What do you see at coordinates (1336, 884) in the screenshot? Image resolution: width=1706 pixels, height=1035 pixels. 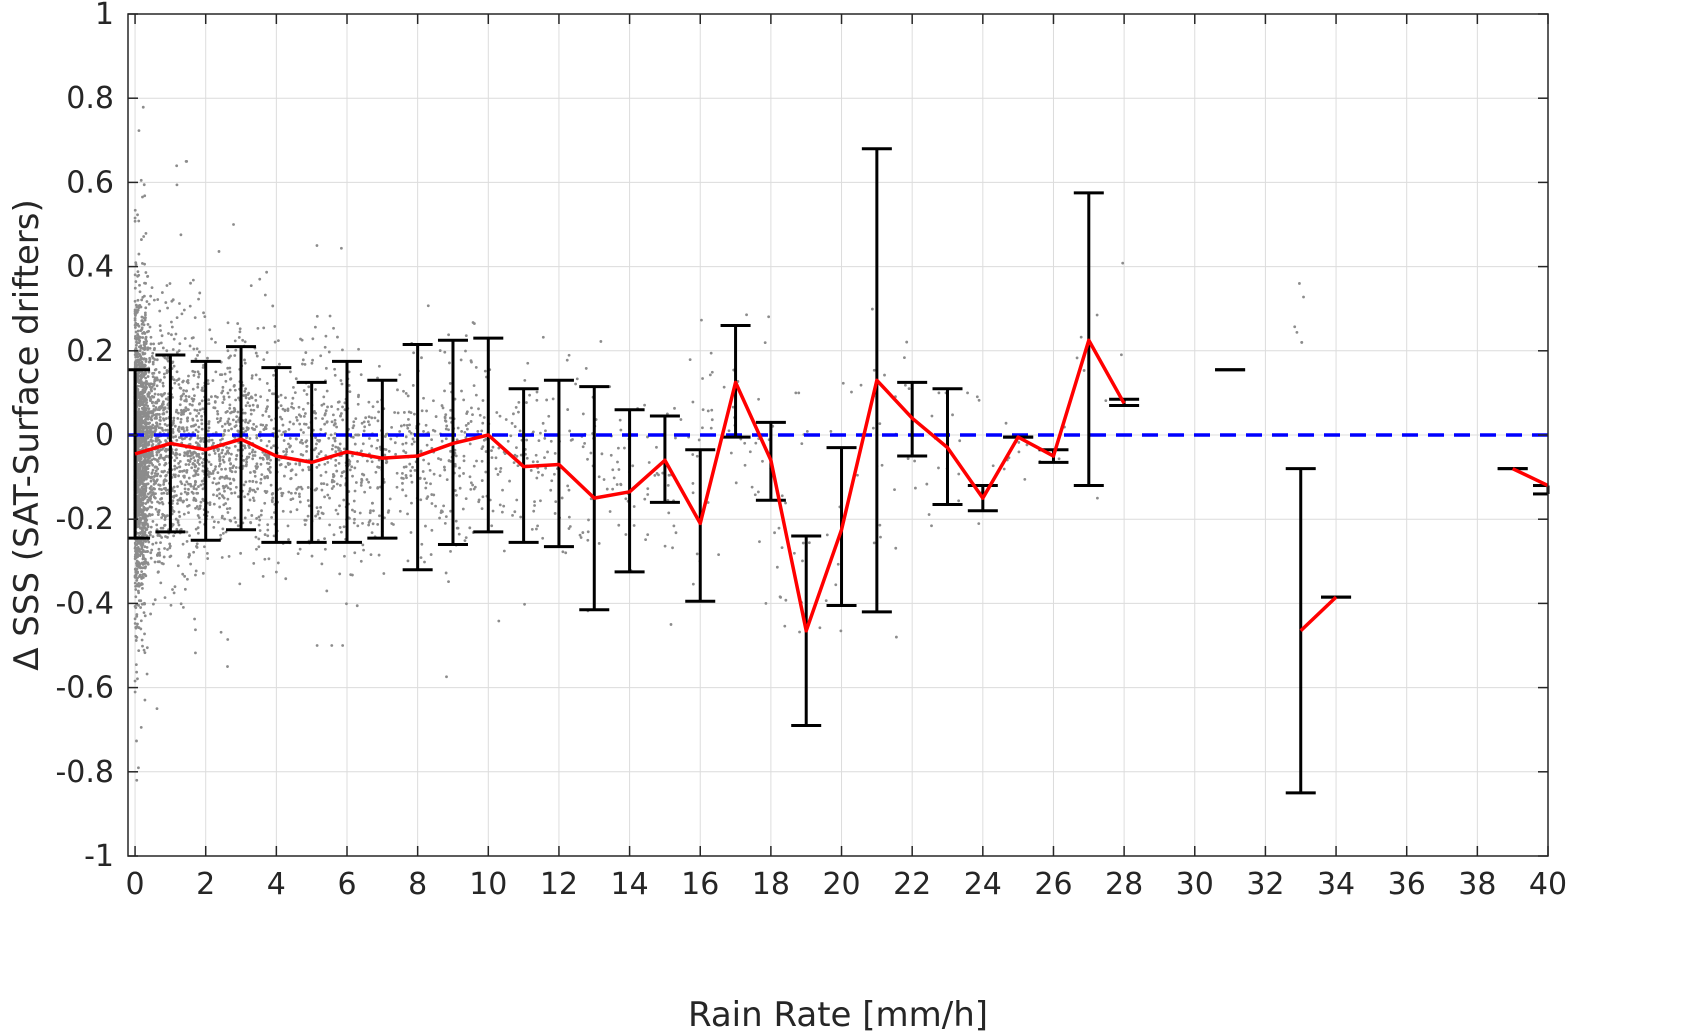 I see `x-tick-label: 34` at bounding box center [1336, 884].